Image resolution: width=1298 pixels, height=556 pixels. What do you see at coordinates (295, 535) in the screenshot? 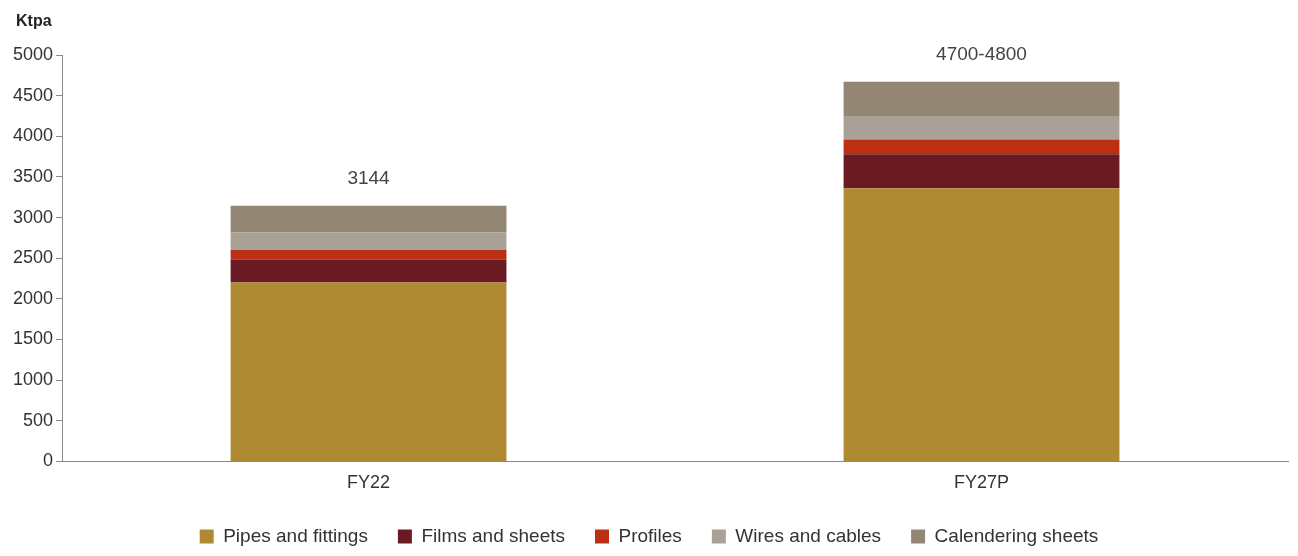
I see `legend-label: Pipes and fittings` at bounding box center [295, 535].